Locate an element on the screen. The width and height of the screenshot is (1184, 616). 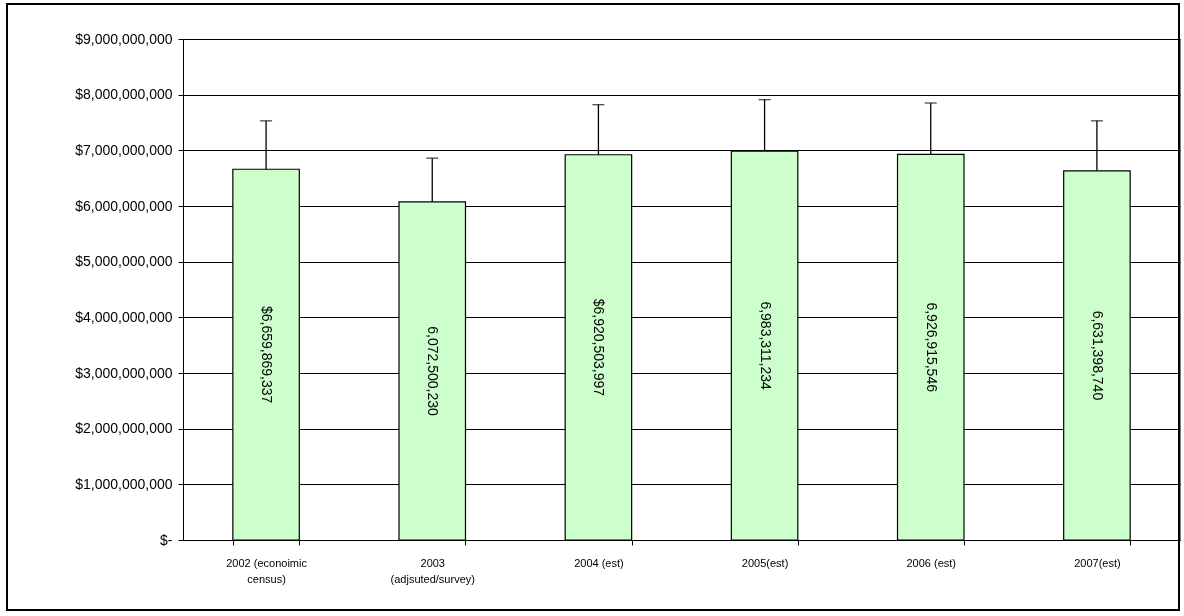
data-label: $6,920,503,997 is located at coordinates (599, 347).